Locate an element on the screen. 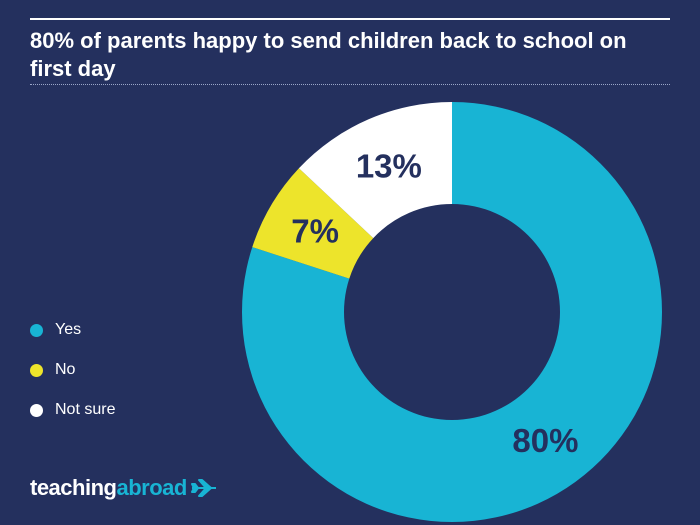 The image size is (700, 525). legend-swatch-not-sure is located at coordinates (36, 410).